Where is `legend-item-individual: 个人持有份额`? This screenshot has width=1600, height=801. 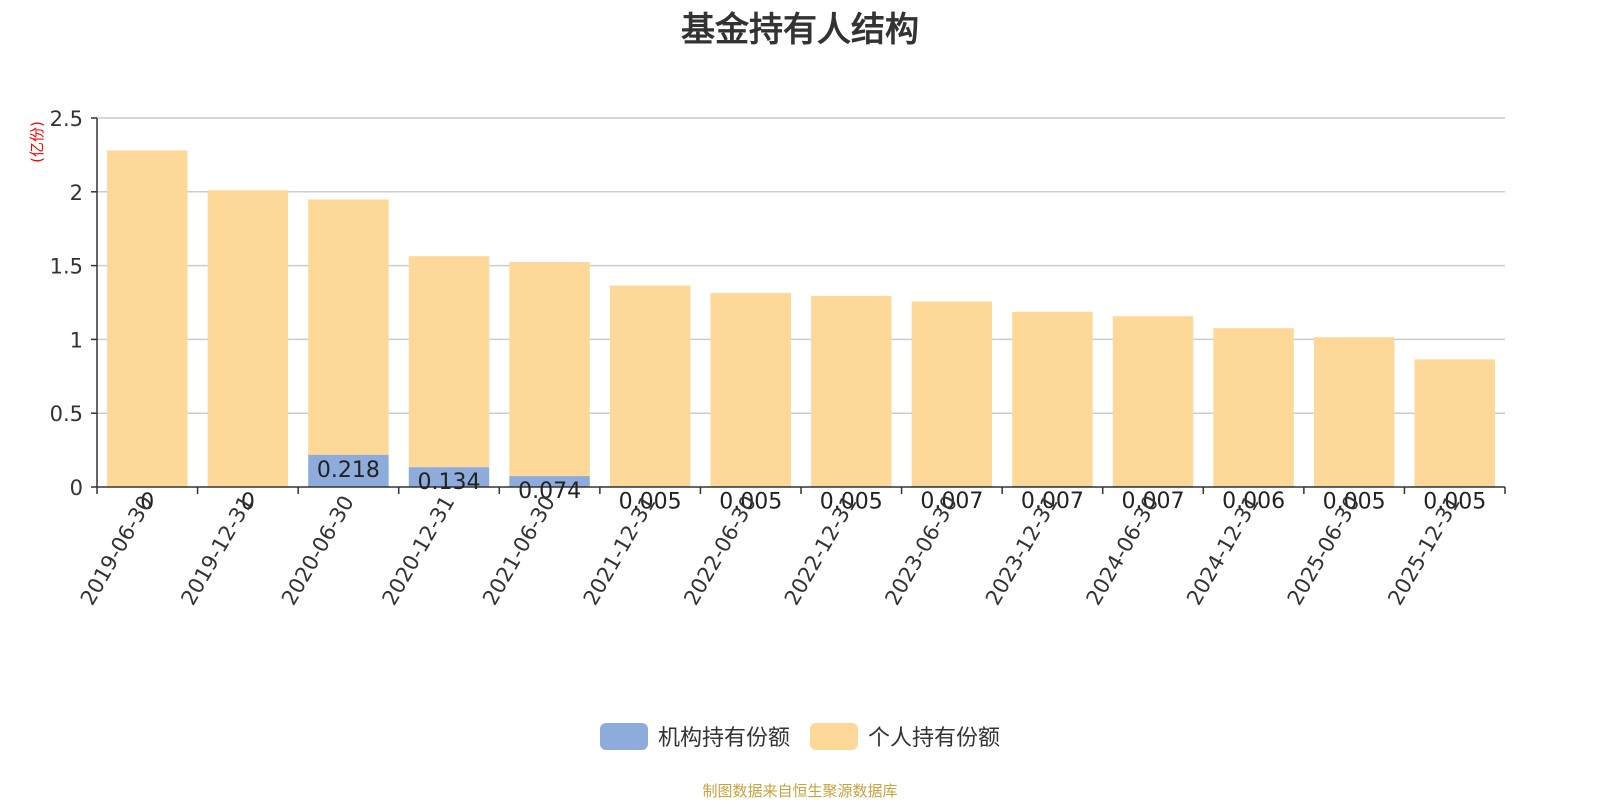
legend-item-individual: 个人持有份额 is located at coordinates (905, 736).